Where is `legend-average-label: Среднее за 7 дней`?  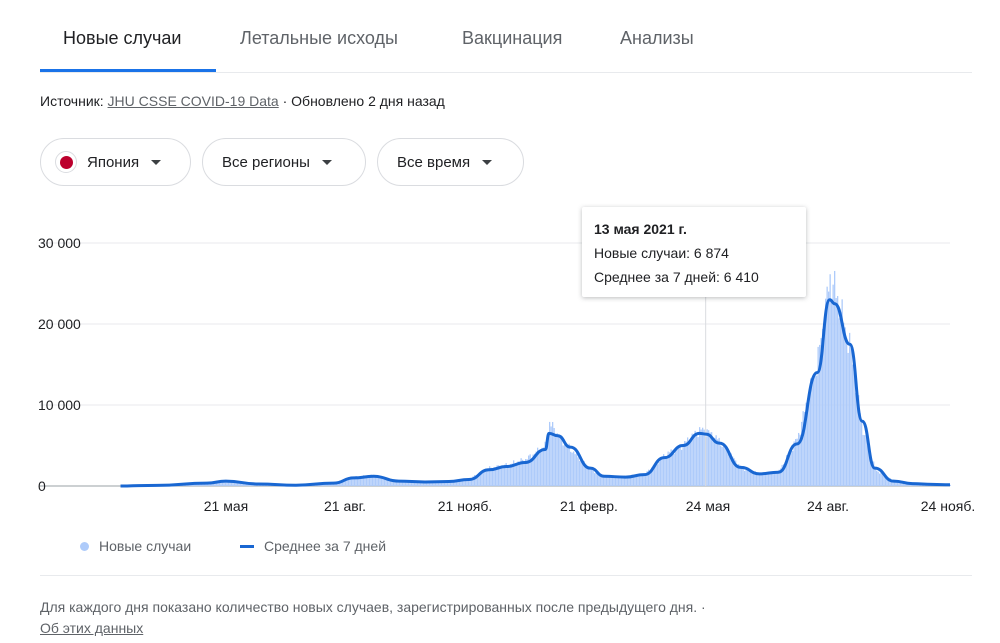
legend-average-label: Среднее за 7 дней is located at coordinates (325, 546).